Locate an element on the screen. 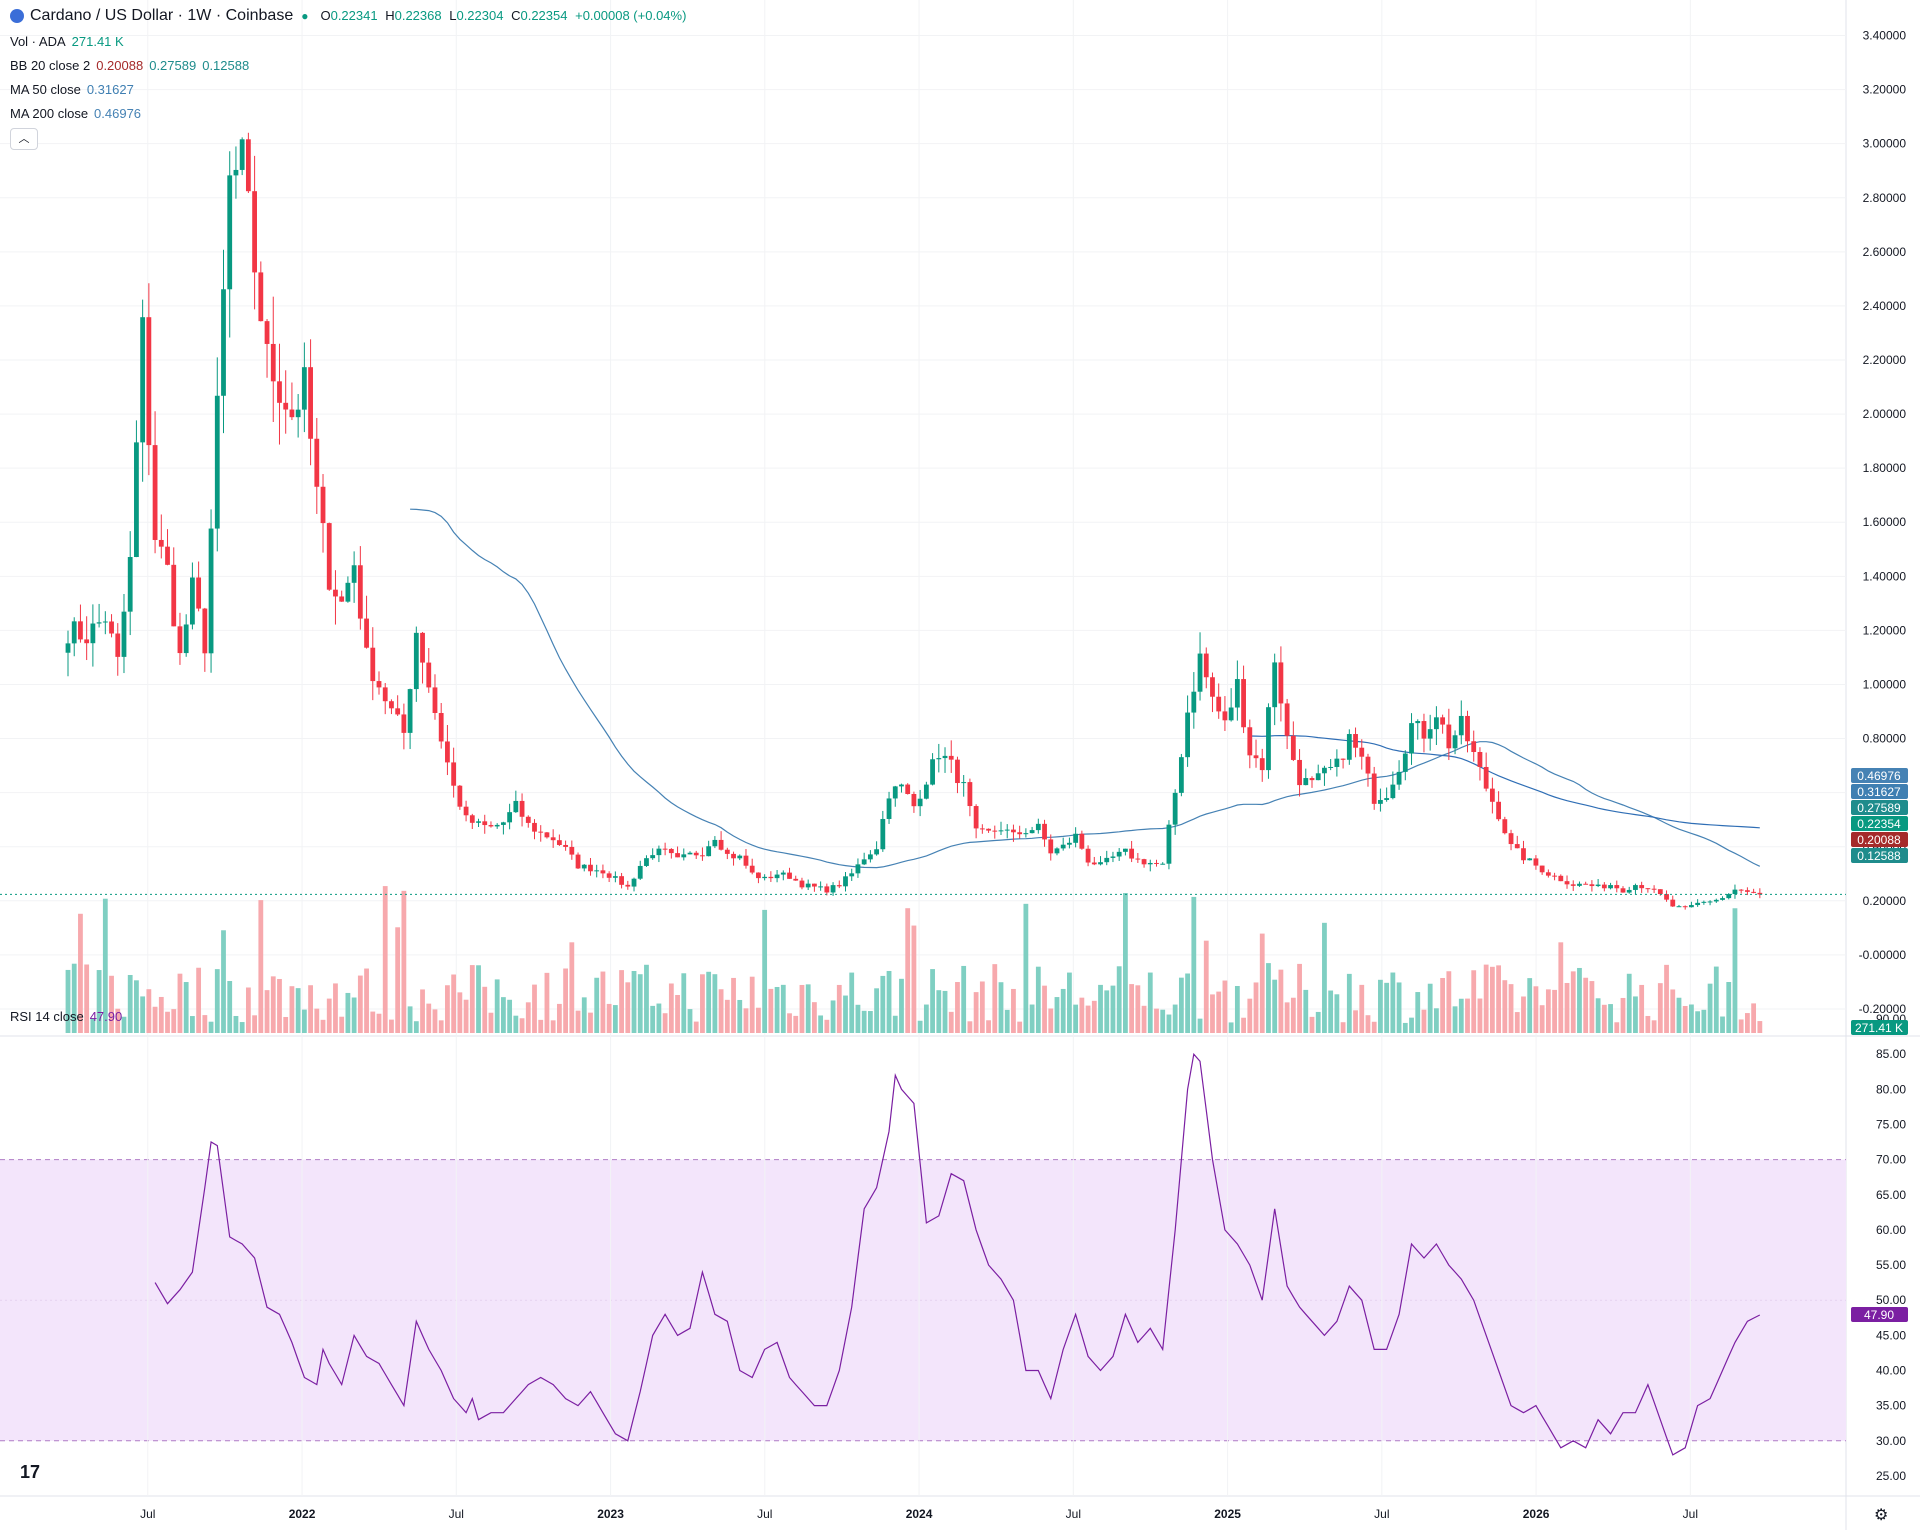  bb-legend: BB 20 close 2 0.20088 0.27589 0.12588 is located at coordinates (130, 65).